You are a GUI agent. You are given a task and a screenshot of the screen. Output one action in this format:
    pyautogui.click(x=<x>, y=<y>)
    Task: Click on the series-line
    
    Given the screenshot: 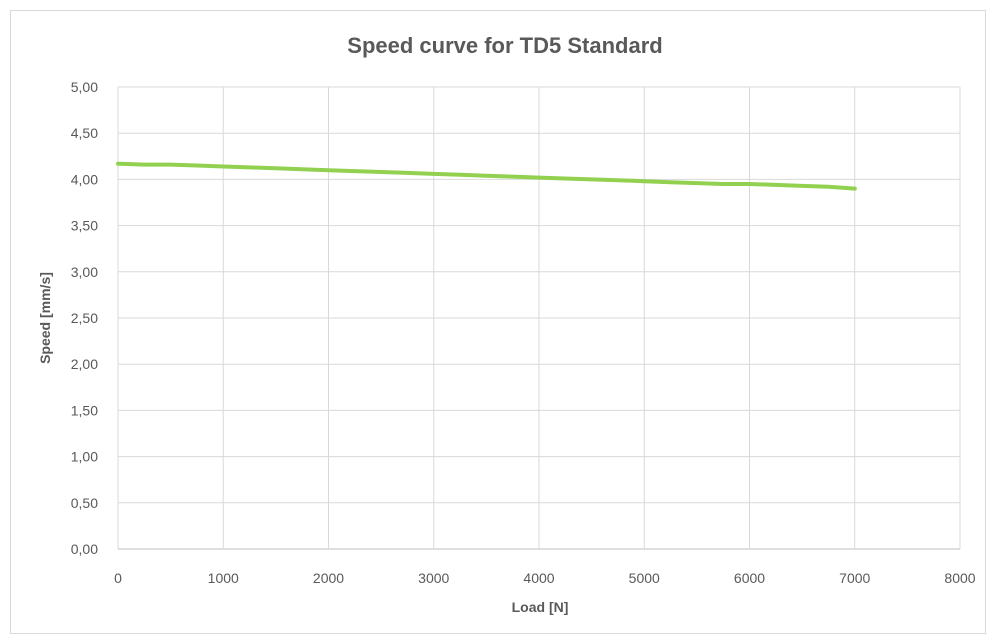 What is the action you would take?
    pyautogui.click(x=486, y=176)
    